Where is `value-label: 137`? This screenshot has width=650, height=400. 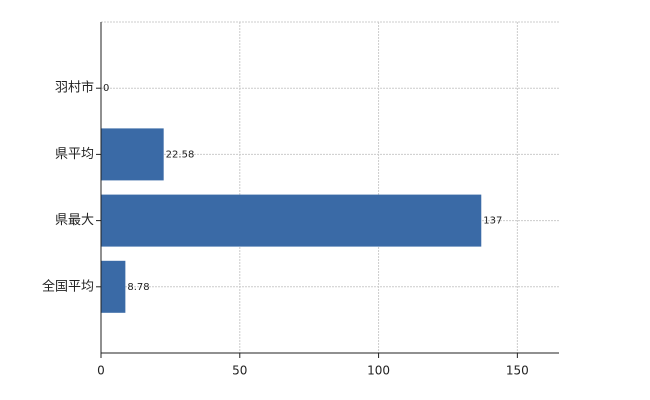 value-label: 137 is located at coordinates (492, 221).